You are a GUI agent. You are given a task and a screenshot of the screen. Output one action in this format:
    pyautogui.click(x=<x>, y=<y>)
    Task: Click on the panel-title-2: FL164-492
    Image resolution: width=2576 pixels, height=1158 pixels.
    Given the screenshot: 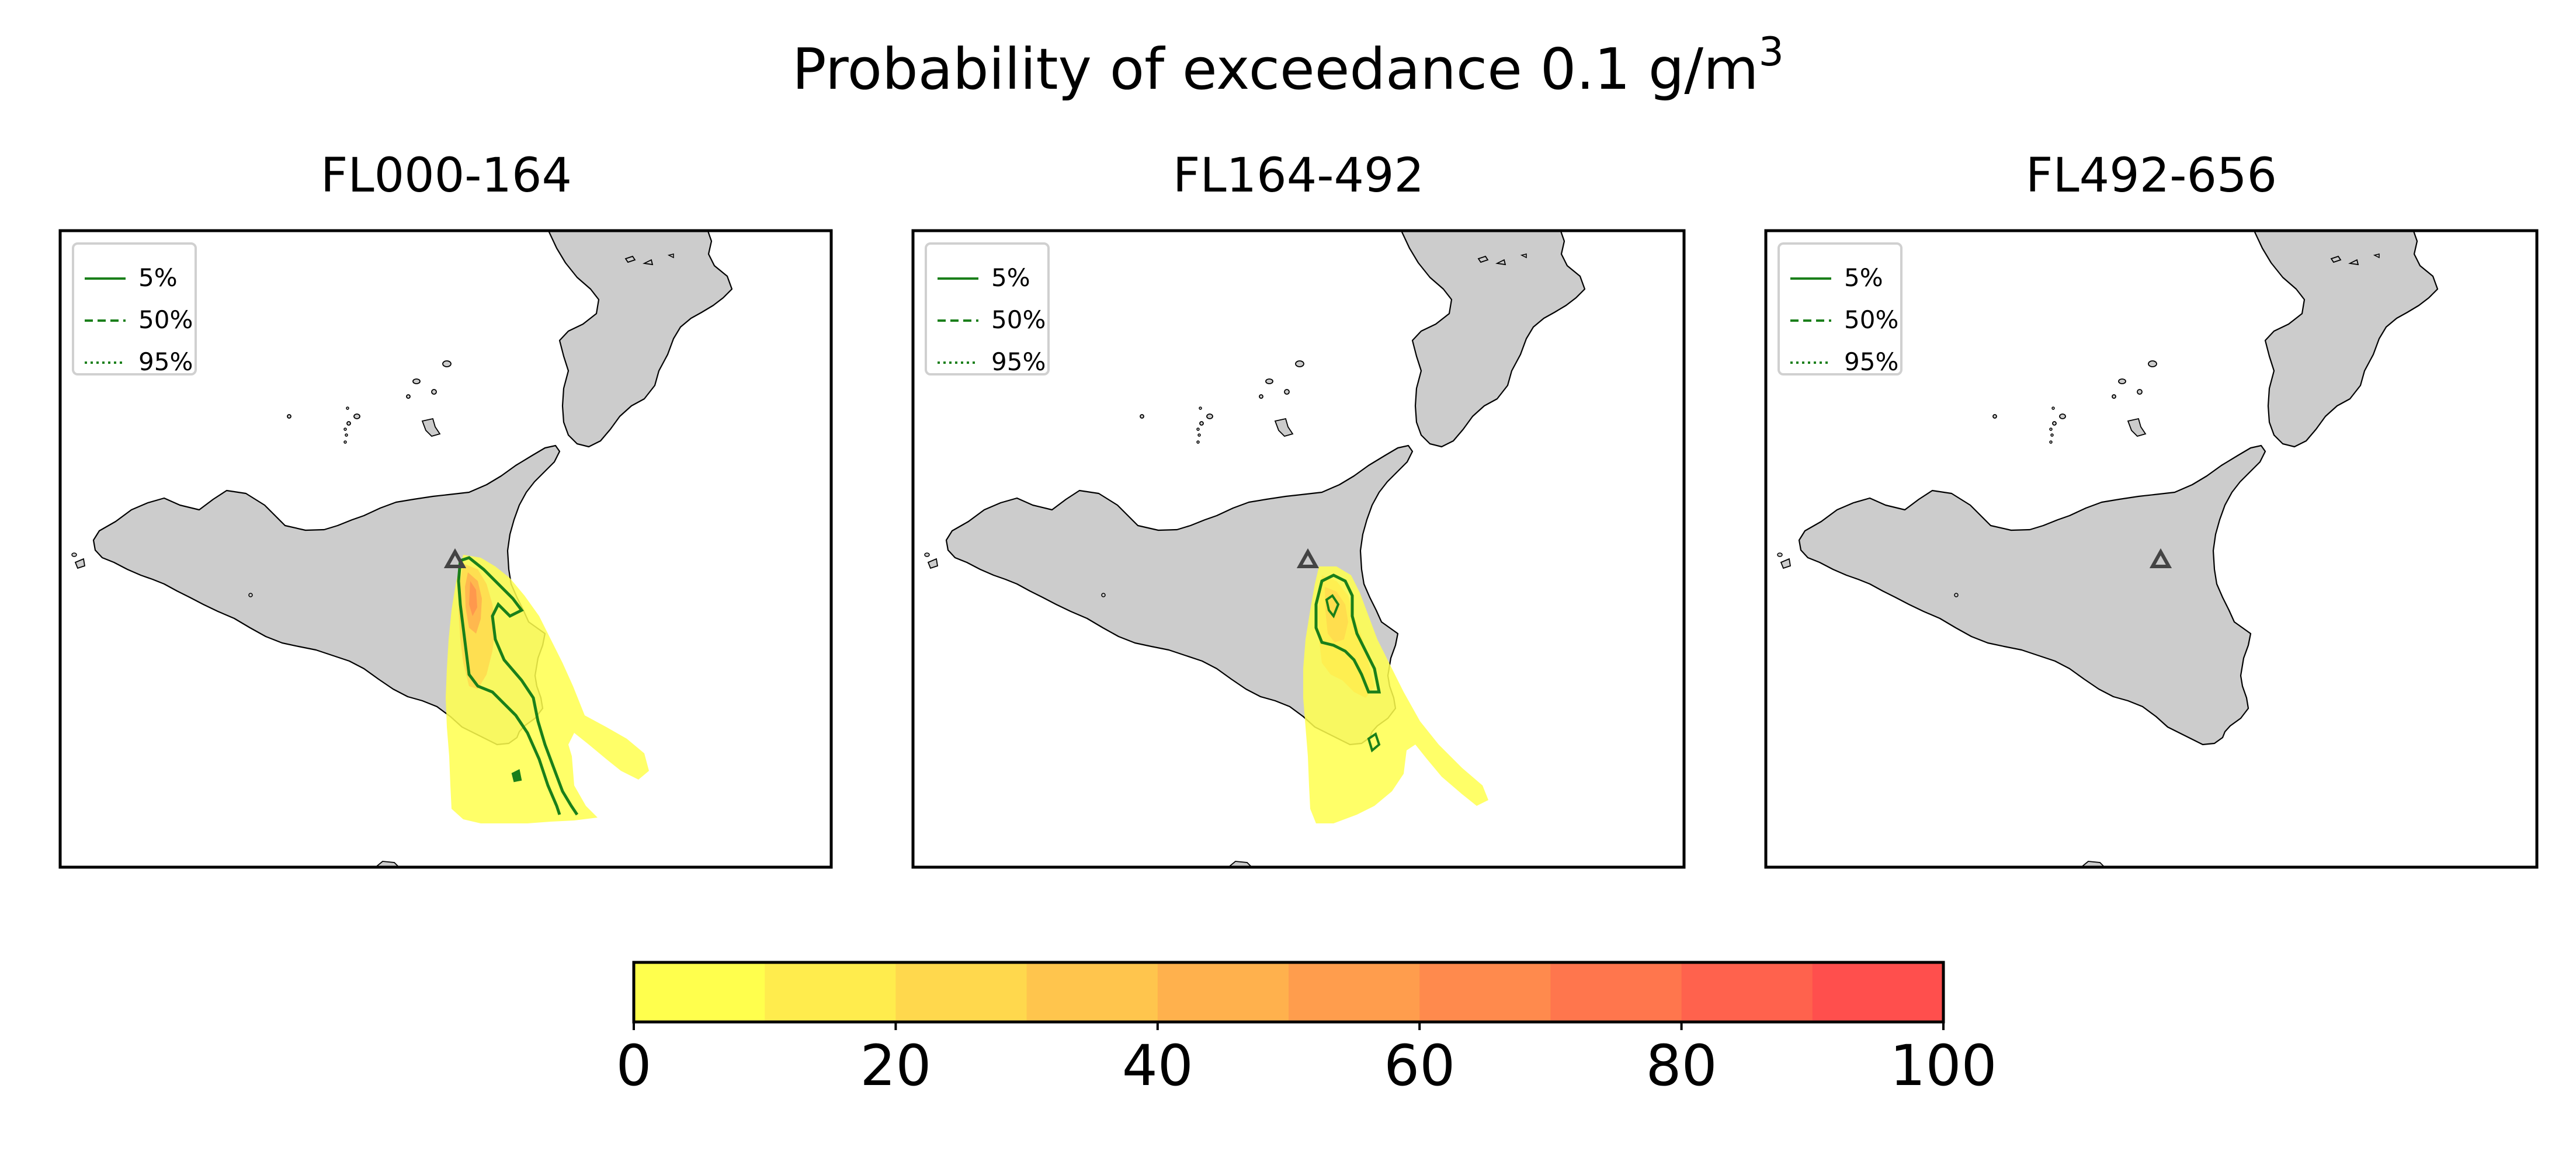 What is the action you would take?
    pyautogui.click(x=1299, y=176)
    